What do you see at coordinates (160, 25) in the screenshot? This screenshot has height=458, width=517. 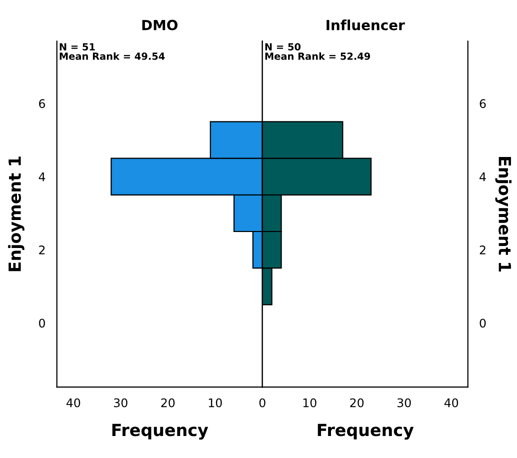 I see `chart-title: DMO` at bounding box center [160, 25].